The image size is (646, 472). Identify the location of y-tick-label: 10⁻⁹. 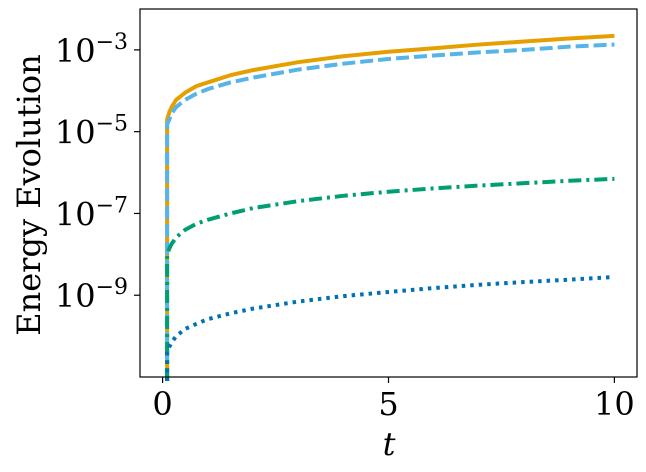
(91, 295).